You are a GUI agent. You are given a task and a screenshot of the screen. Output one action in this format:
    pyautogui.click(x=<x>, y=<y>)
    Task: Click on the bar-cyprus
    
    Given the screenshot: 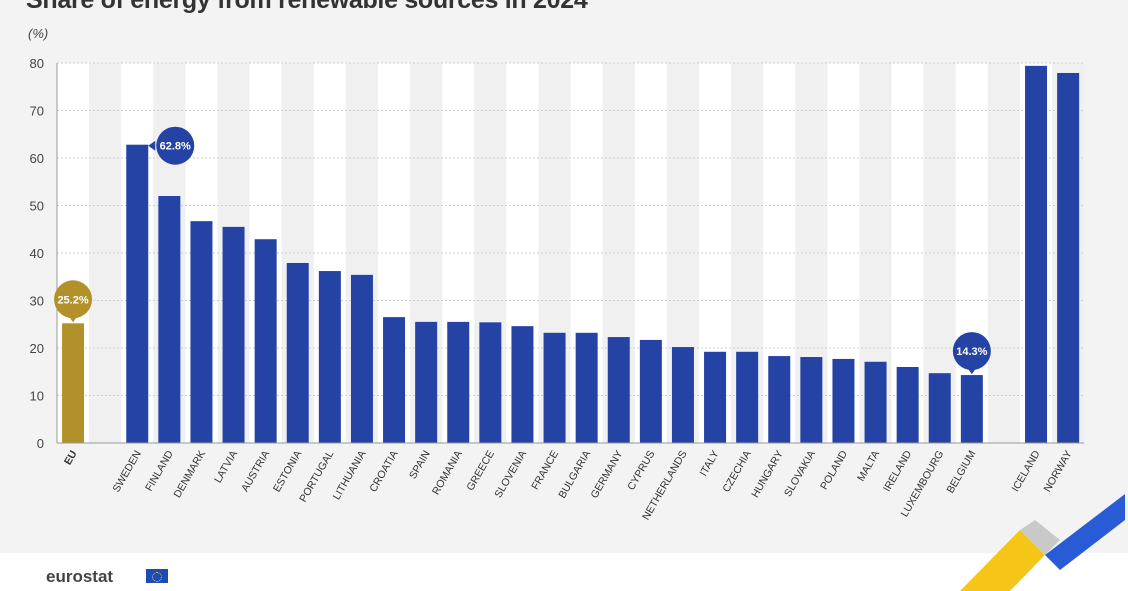 What is the action you would take?
    pyautogui.click(x=650, y=391)
    